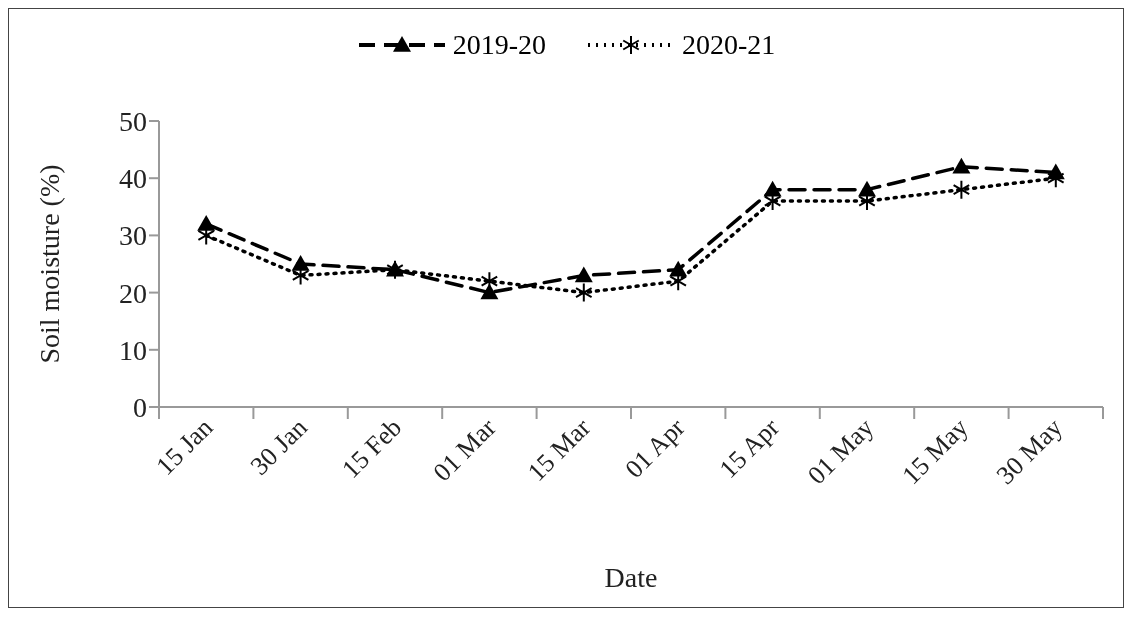 The image size is (1132, 617). Describe the element at coordinates (464, 449) in the screenshot. I see `x-tick-label: 01 Mar` at that location.